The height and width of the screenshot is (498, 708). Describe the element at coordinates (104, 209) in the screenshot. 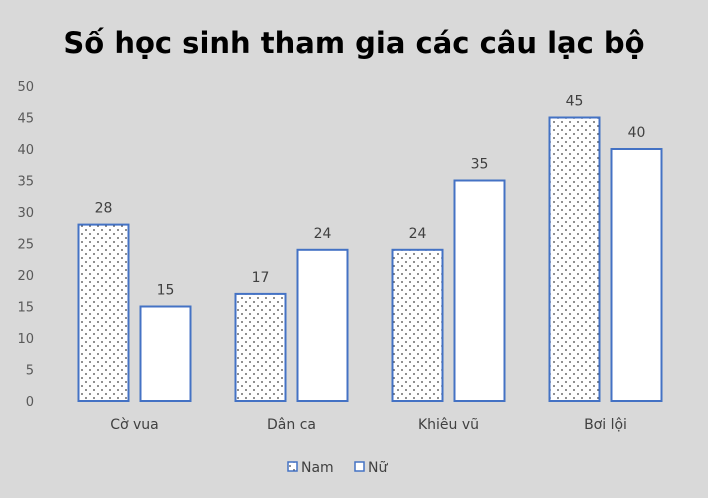

I see `data-label: 28` at that location.